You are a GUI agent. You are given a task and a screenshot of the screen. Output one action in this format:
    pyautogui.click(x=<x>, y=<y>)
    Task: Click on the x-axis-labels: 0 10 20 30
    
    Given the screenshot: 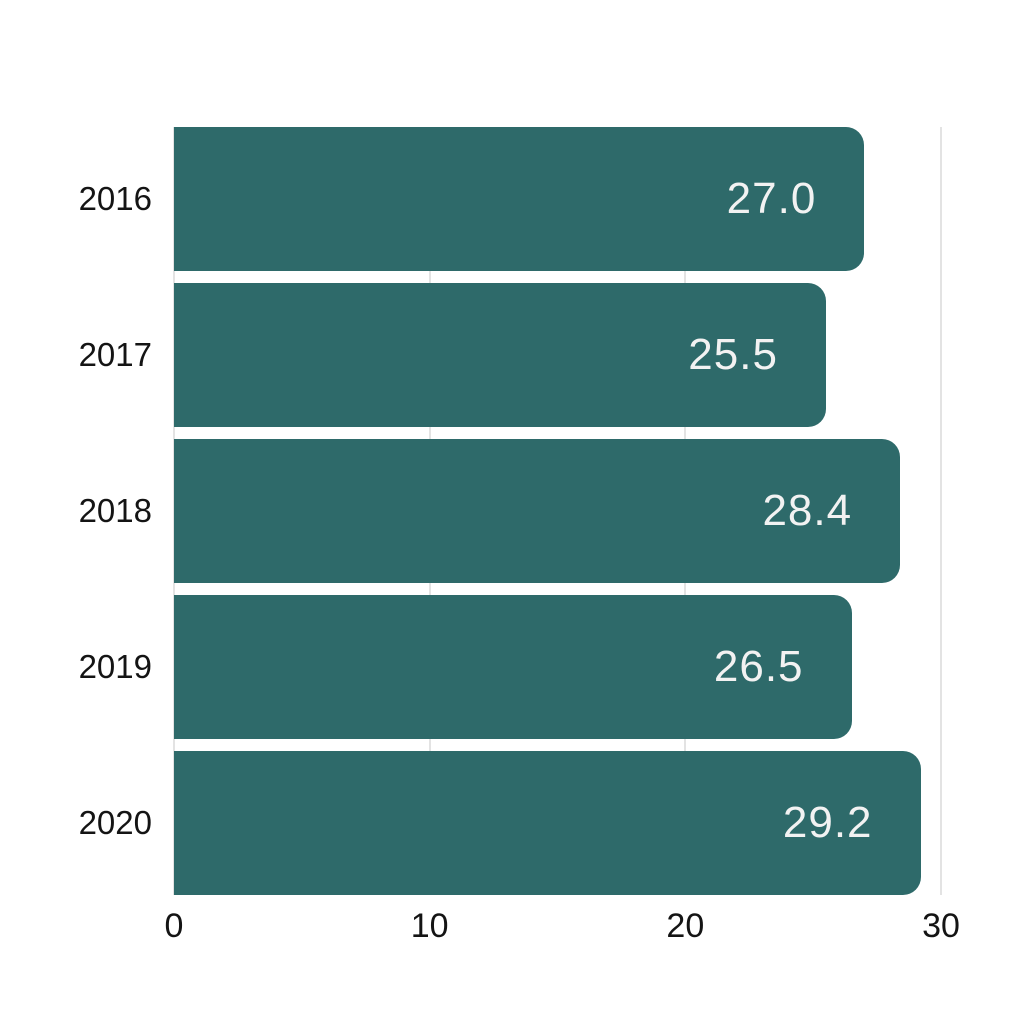 What is the action you would take?
    pyautogui.click(x=562, y=925)
    